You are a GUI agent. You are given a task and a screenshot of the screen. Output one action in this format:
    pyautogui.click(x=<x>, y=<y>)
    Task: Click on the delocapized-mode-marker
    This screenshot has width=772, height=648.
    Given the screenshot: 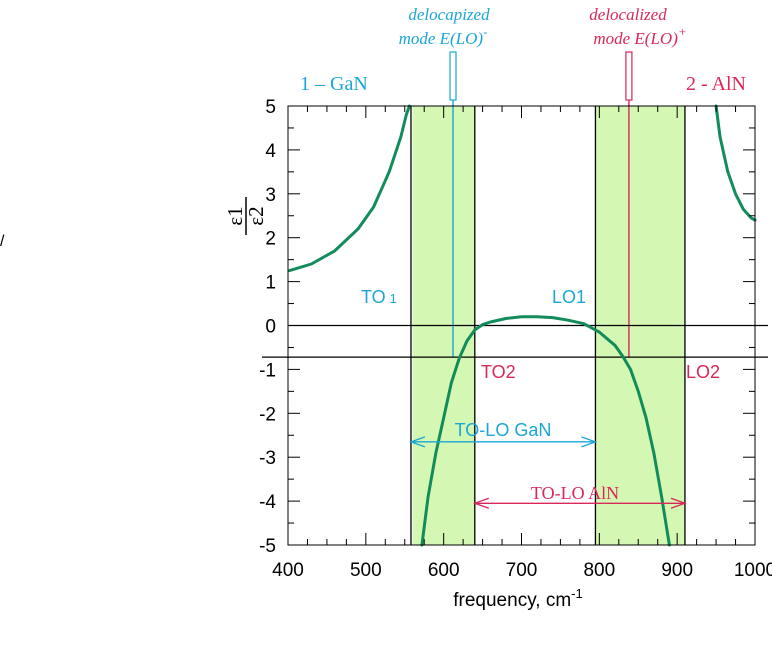 What is the action you would take?
    pyautogui.click(x=453, y=76)
    